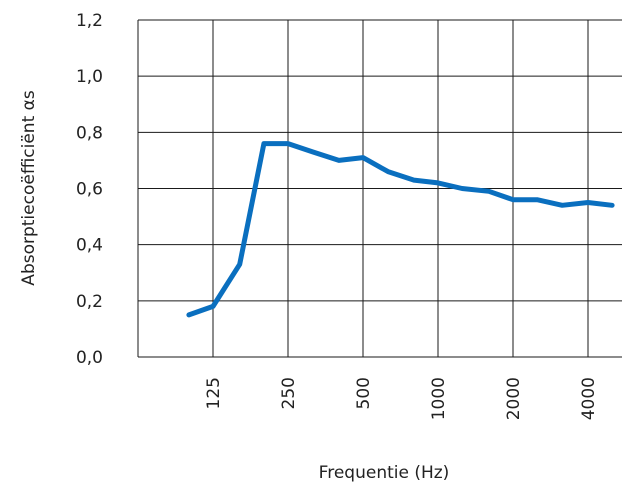 Image resolution: width=622 pixels, height=493 pixels. Describe the element at coordinates (289, 393) in the screenshot. I see `x-tick-label: 250` at that location.